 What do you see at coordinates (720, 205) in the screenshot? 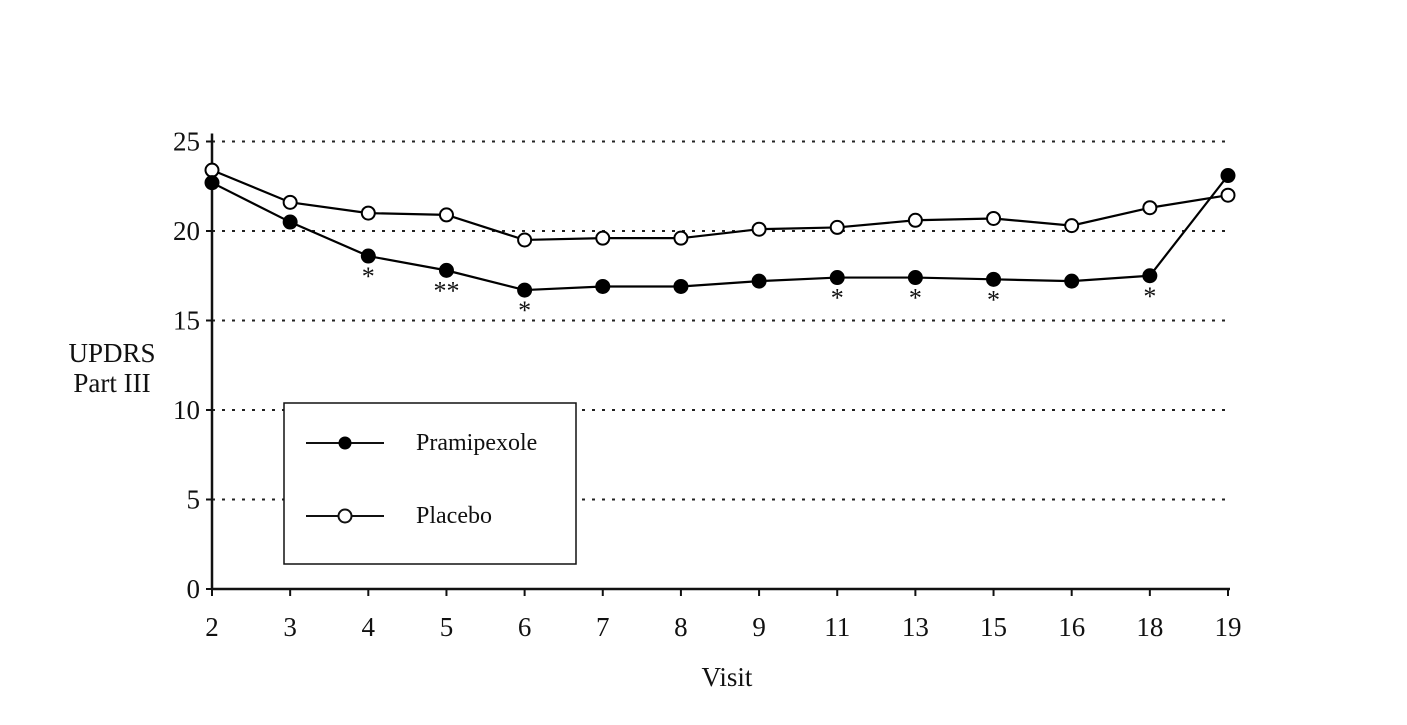
I see `series-line-placebo` at bounding box center [720, 205].